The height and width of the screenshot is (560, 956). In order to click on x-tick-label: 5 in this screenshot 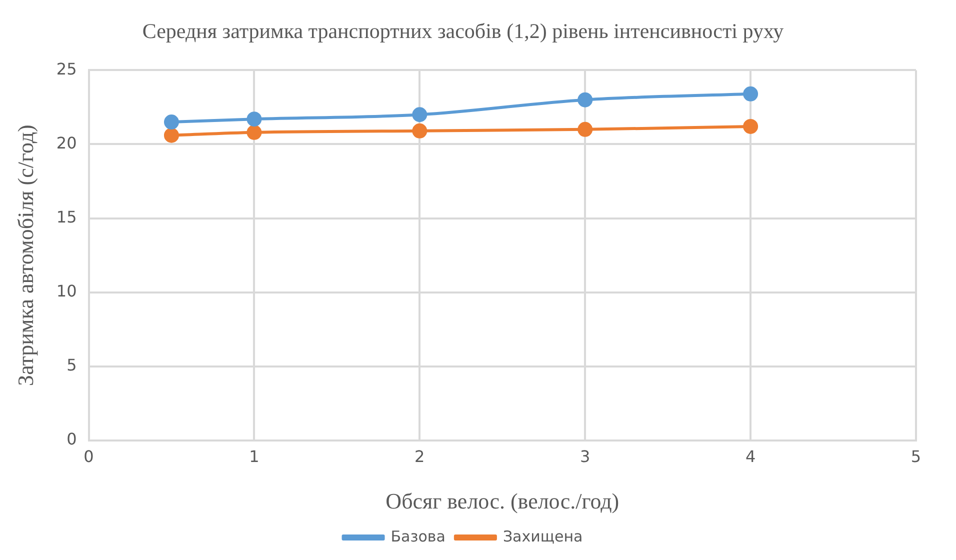, I will do `click(916, 456)`.